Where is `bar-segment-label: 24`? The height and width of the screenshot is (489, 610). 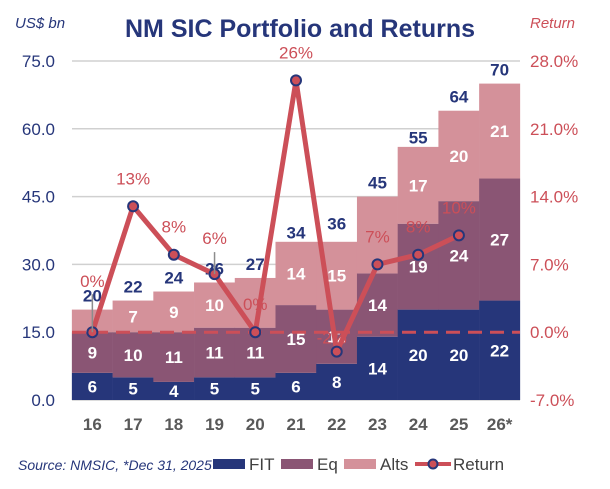 bar-segment-label: 24 is located at coordinates (458, 255).